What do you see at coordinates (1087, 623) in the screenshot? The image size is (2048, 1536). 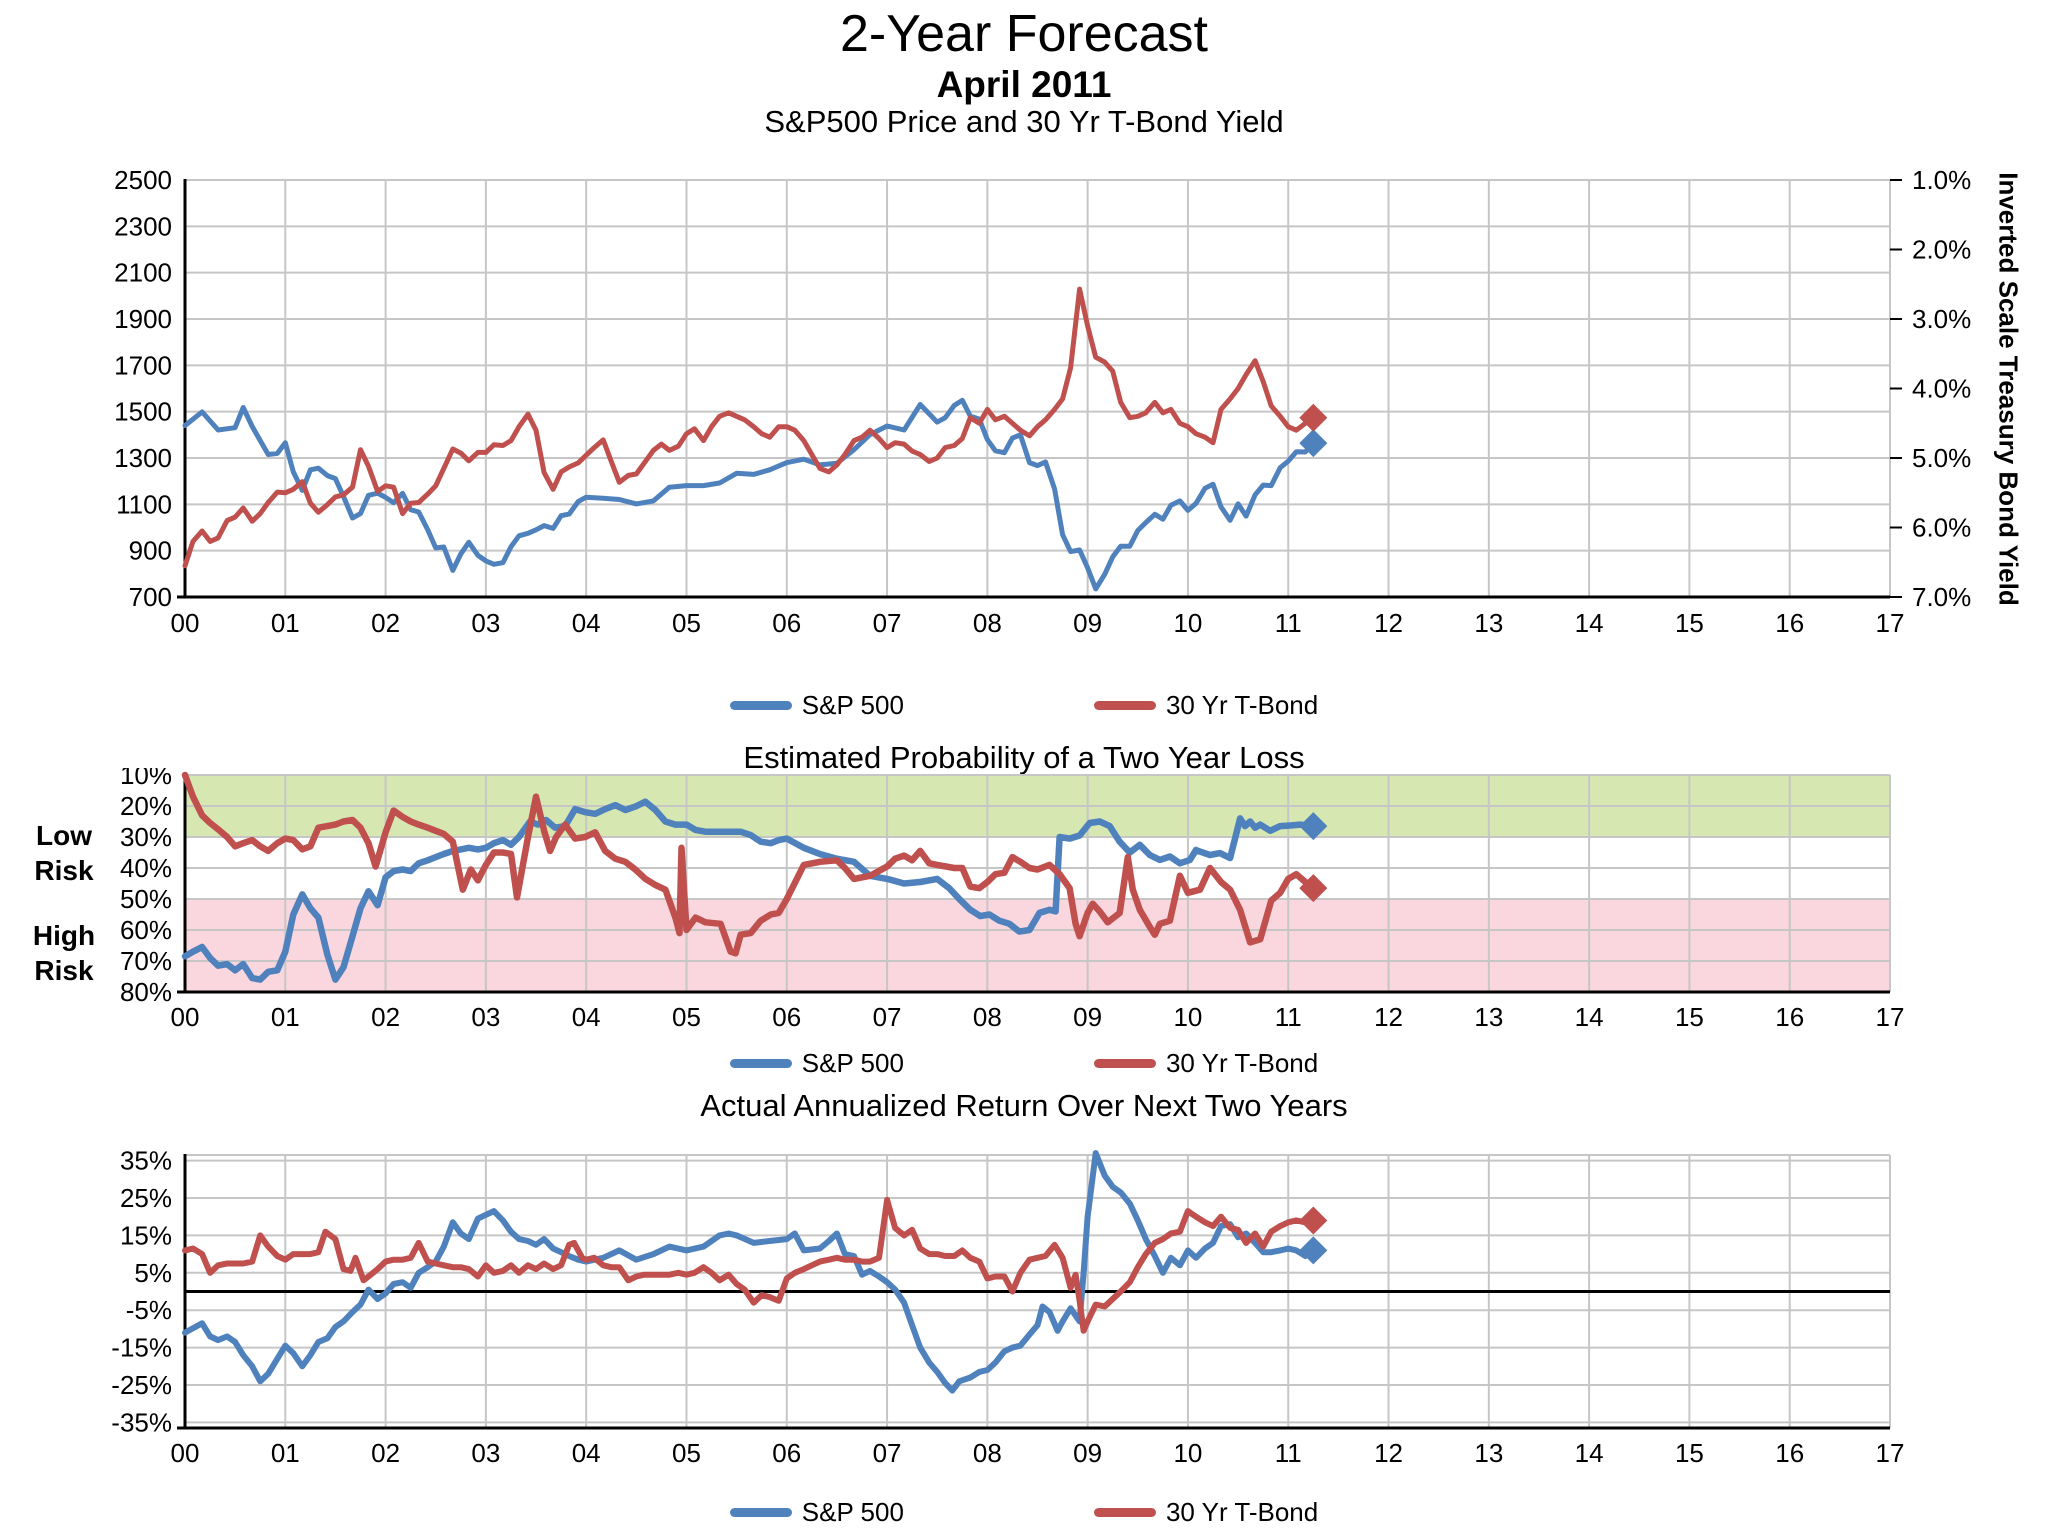 I see `svg-text: 09` at bounding box center [1087, 623].